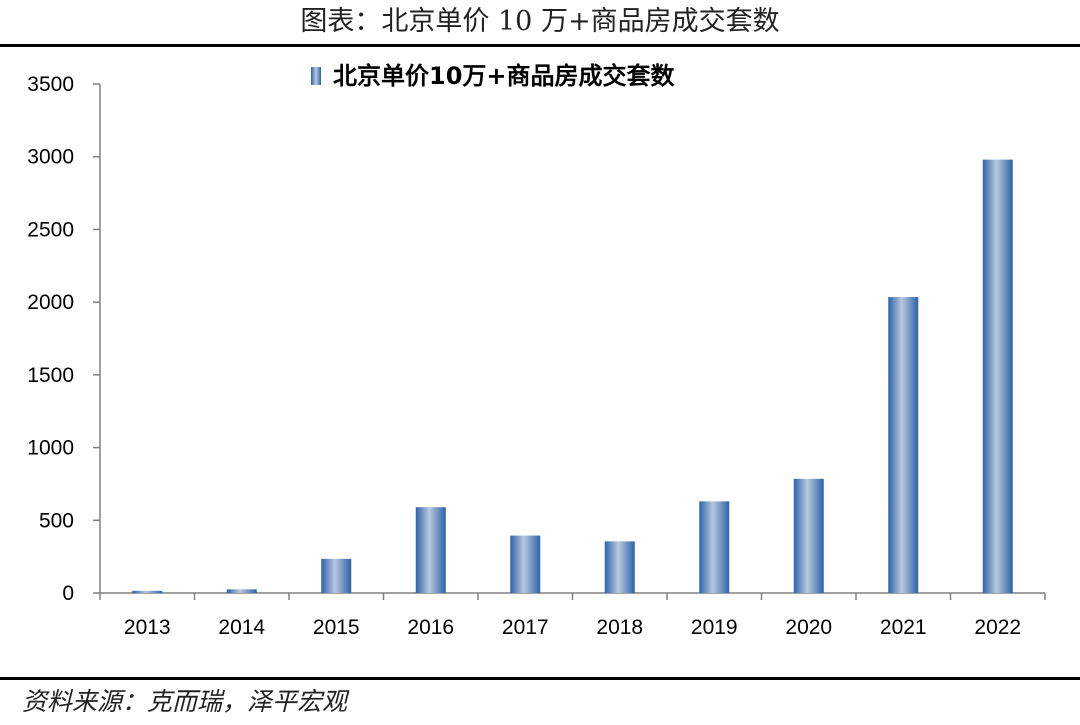  Describe the element at coordinates (336, 627) in the screenshot. I see `x-tick-label: 2015` at that location.